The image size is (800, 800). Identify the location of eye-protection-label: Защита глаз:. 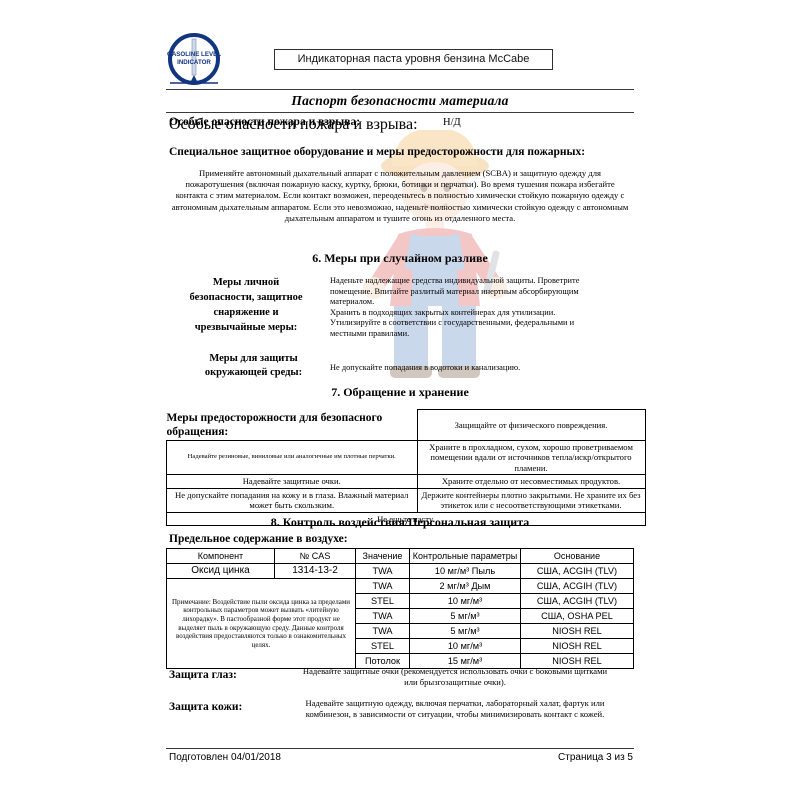
(203, 675).